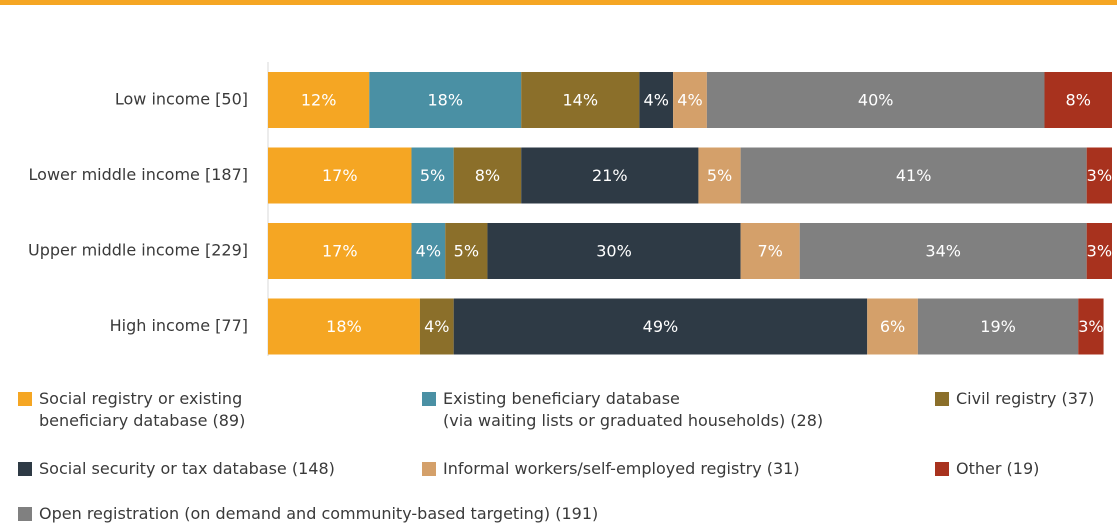  I want to click on legend-label: Social security or tax database (148), so click(187, 468).